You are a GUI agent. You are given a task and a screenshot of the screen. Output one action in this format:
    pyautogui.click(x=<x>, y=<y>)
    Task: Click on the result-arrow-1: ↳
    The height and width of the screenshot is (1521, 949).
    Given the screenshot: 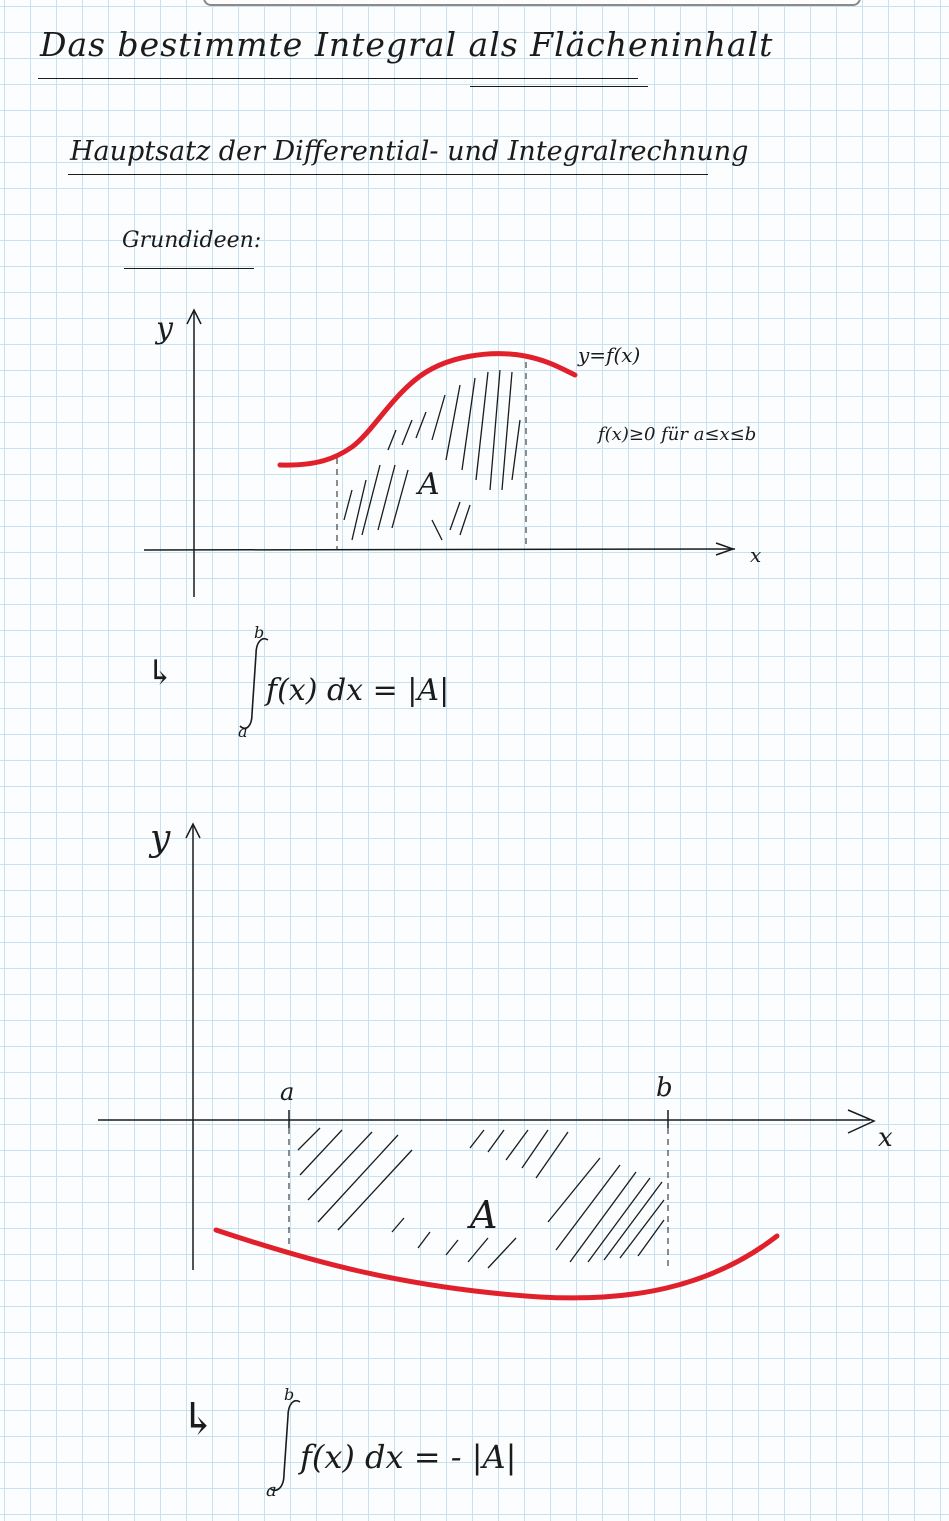 What is the action you would take?
    pyautogui.click(x=160, y=673)
    